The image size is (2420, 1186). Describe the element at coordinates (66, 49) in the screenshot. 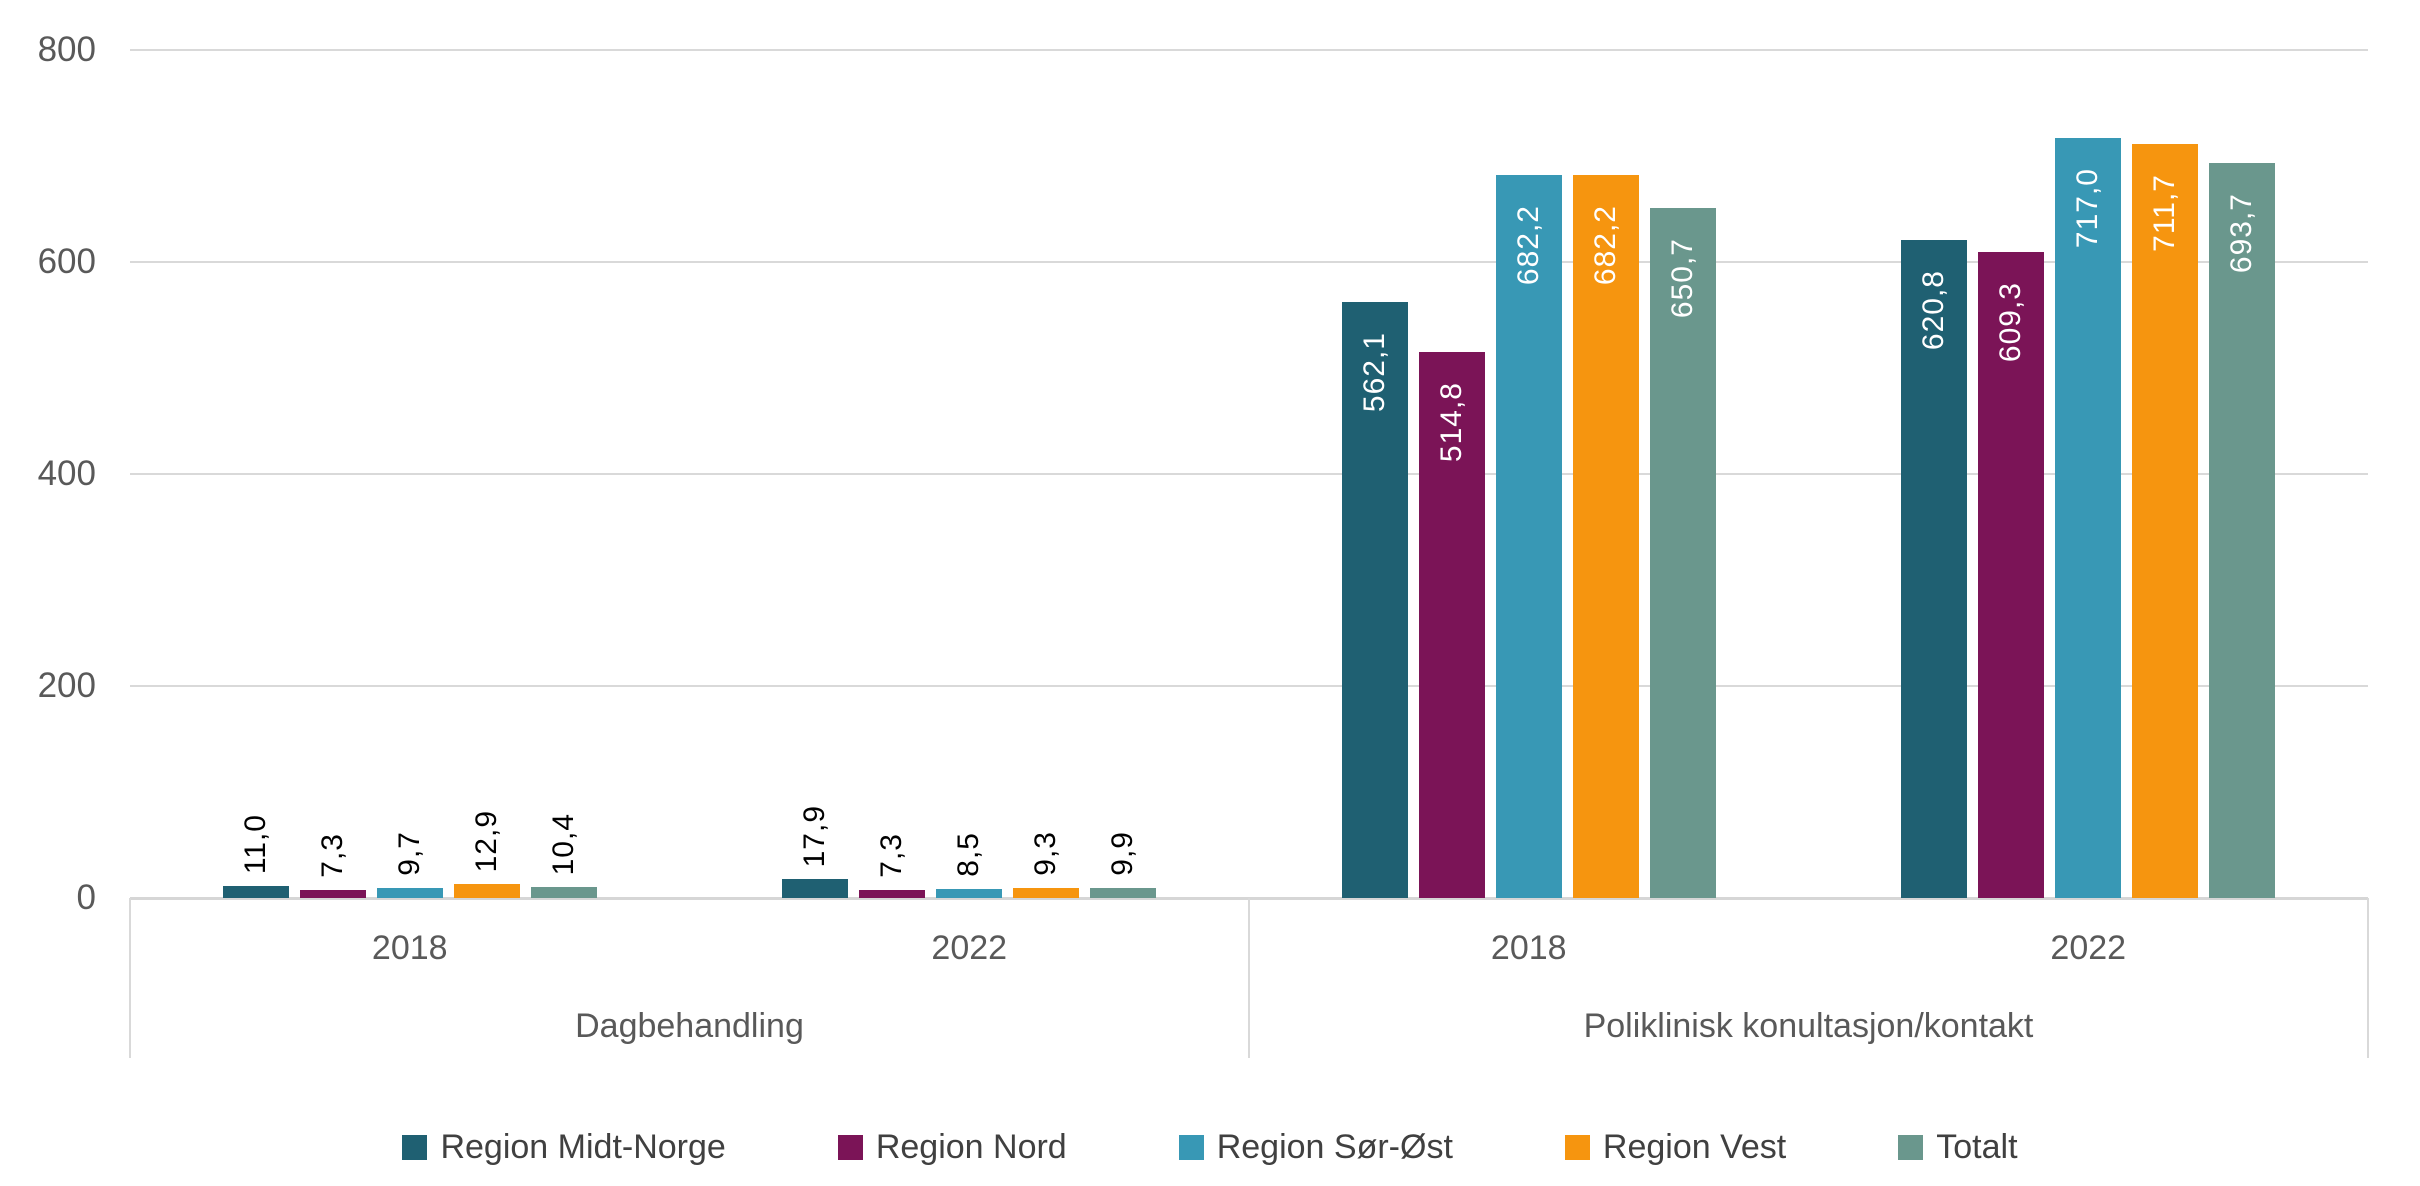

I see `y-tick-label: 800` at that location.